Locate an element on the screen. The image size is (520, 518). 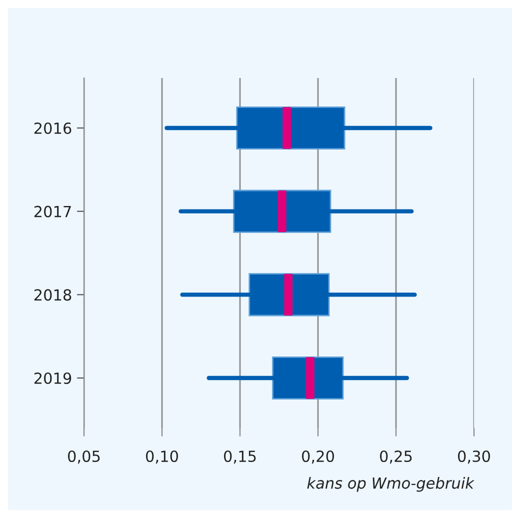
x-axis-title: kans op Wmo-gebruik is located at coordinates (390, 484).